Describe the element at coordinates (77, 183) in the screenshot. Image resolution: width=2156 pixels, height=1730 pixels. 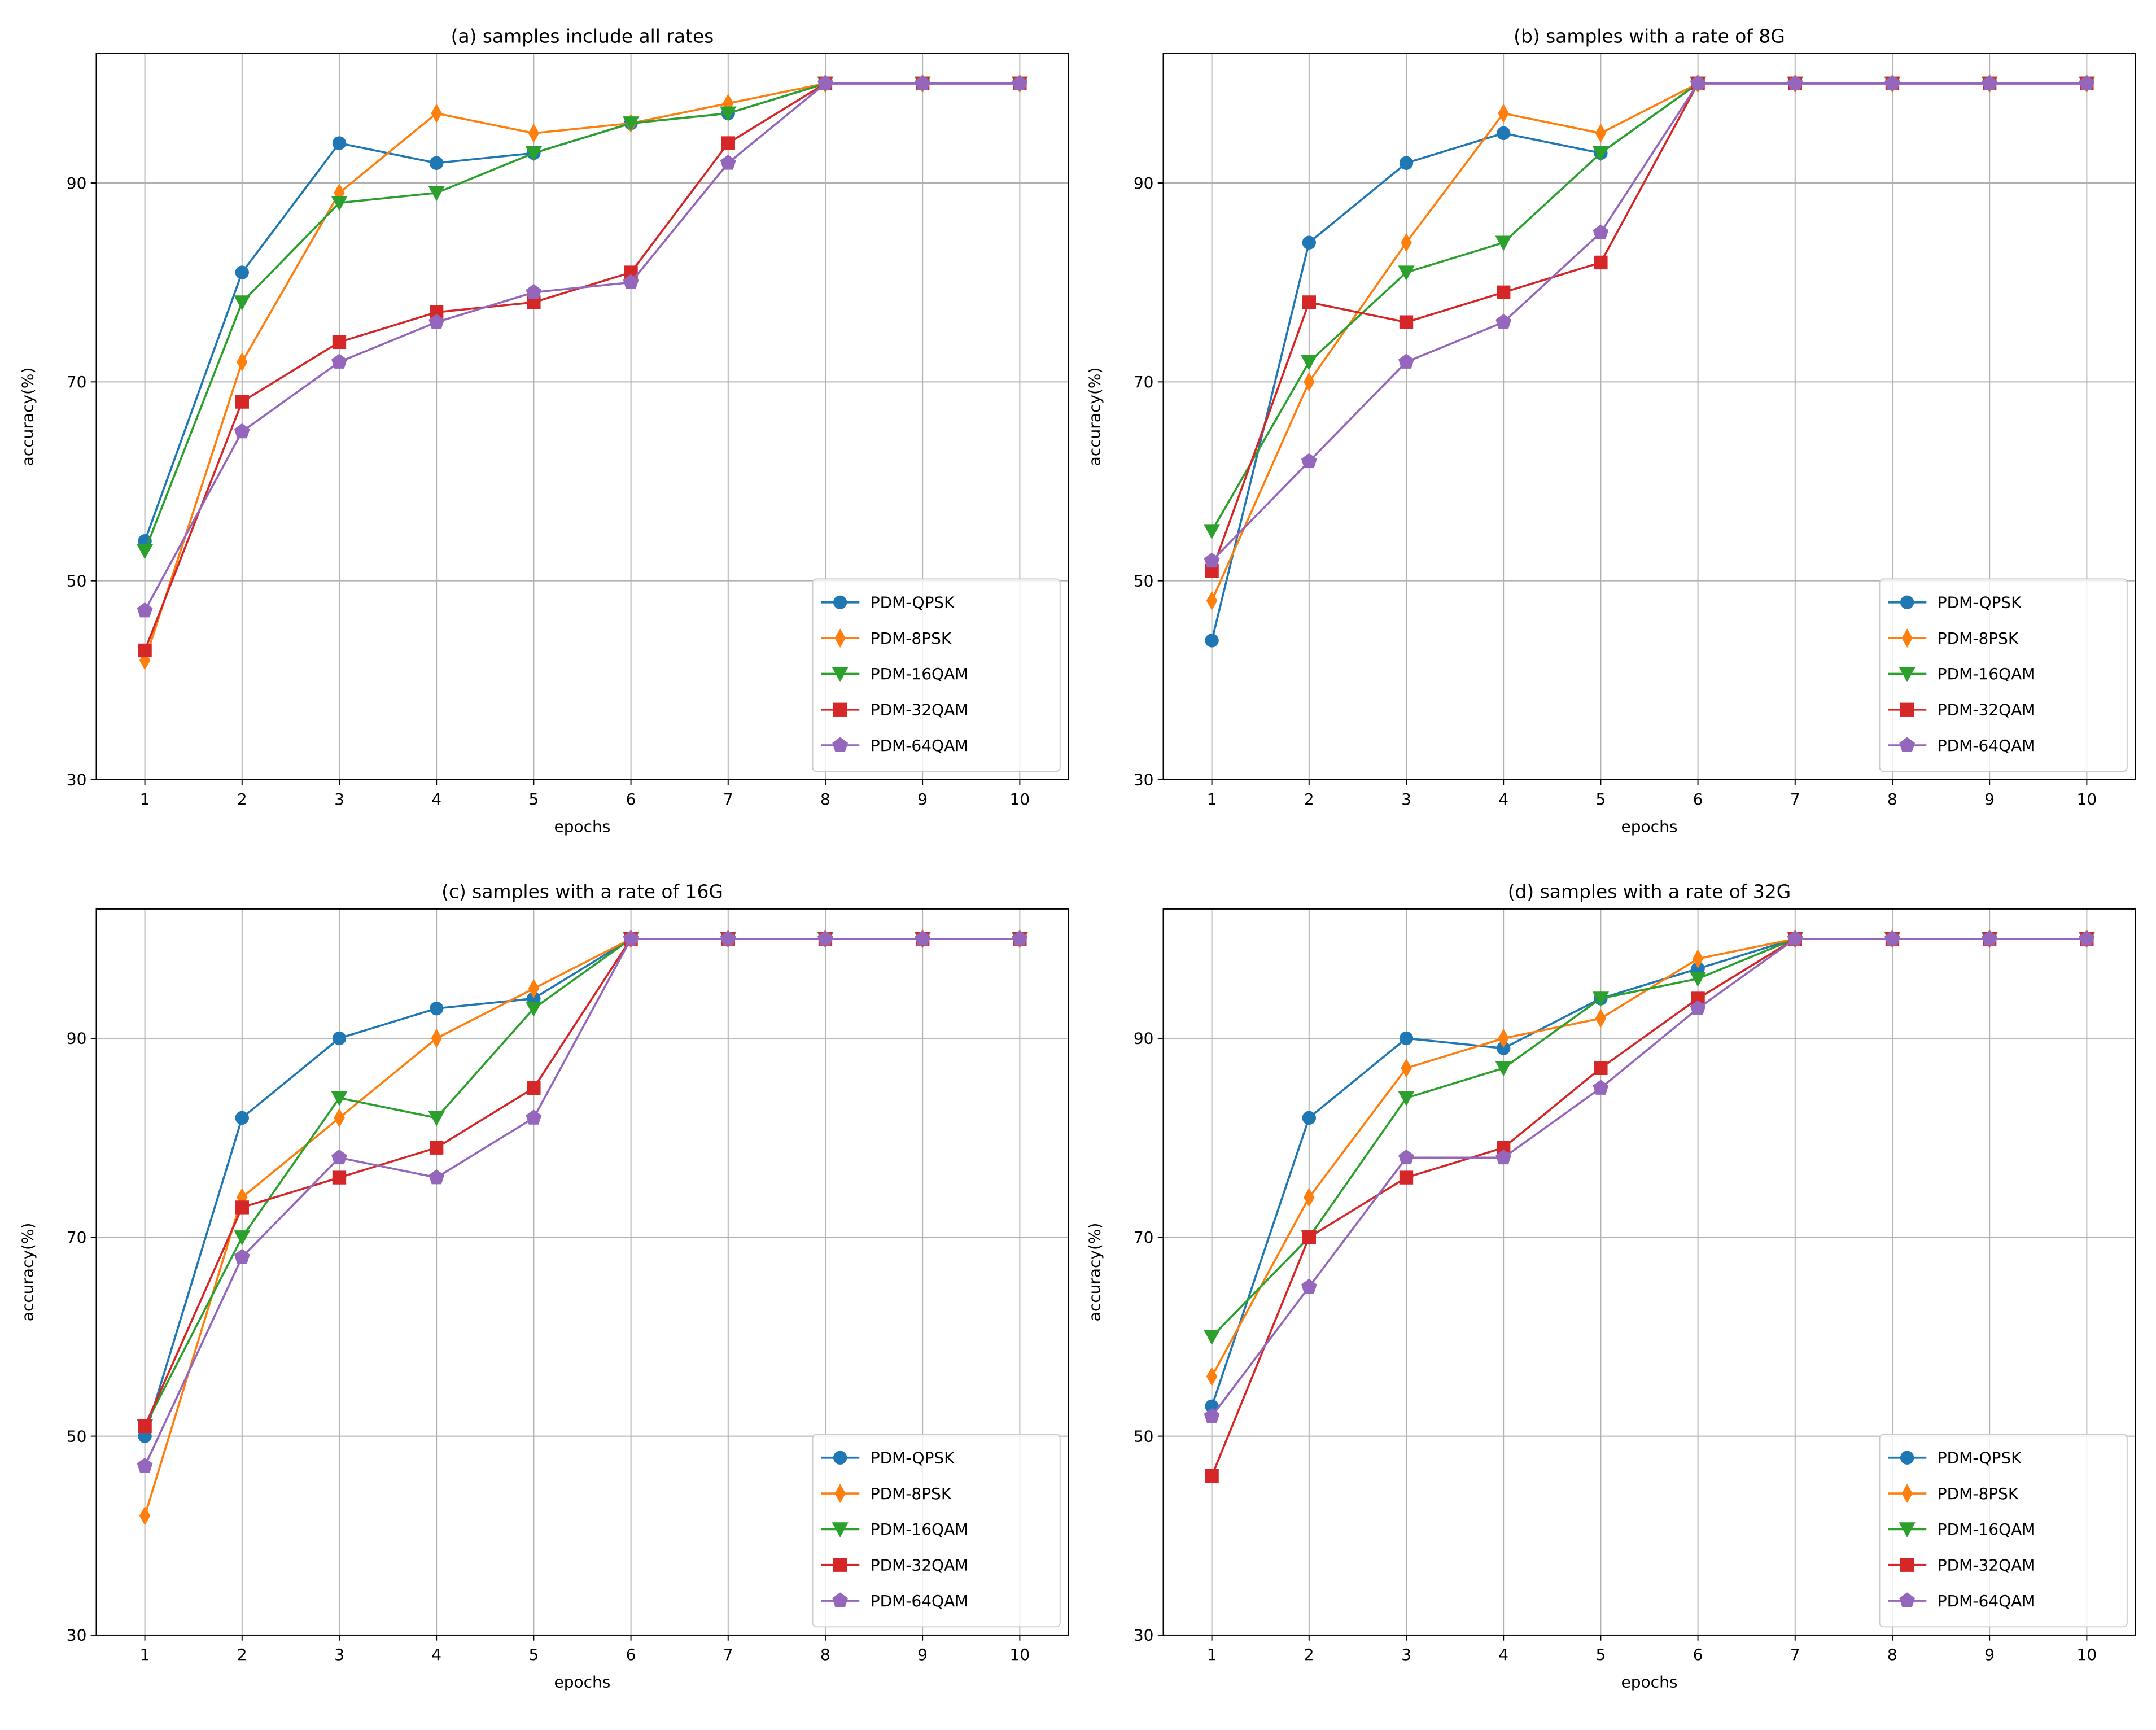
I see `y-tick-label: 90` at that location.